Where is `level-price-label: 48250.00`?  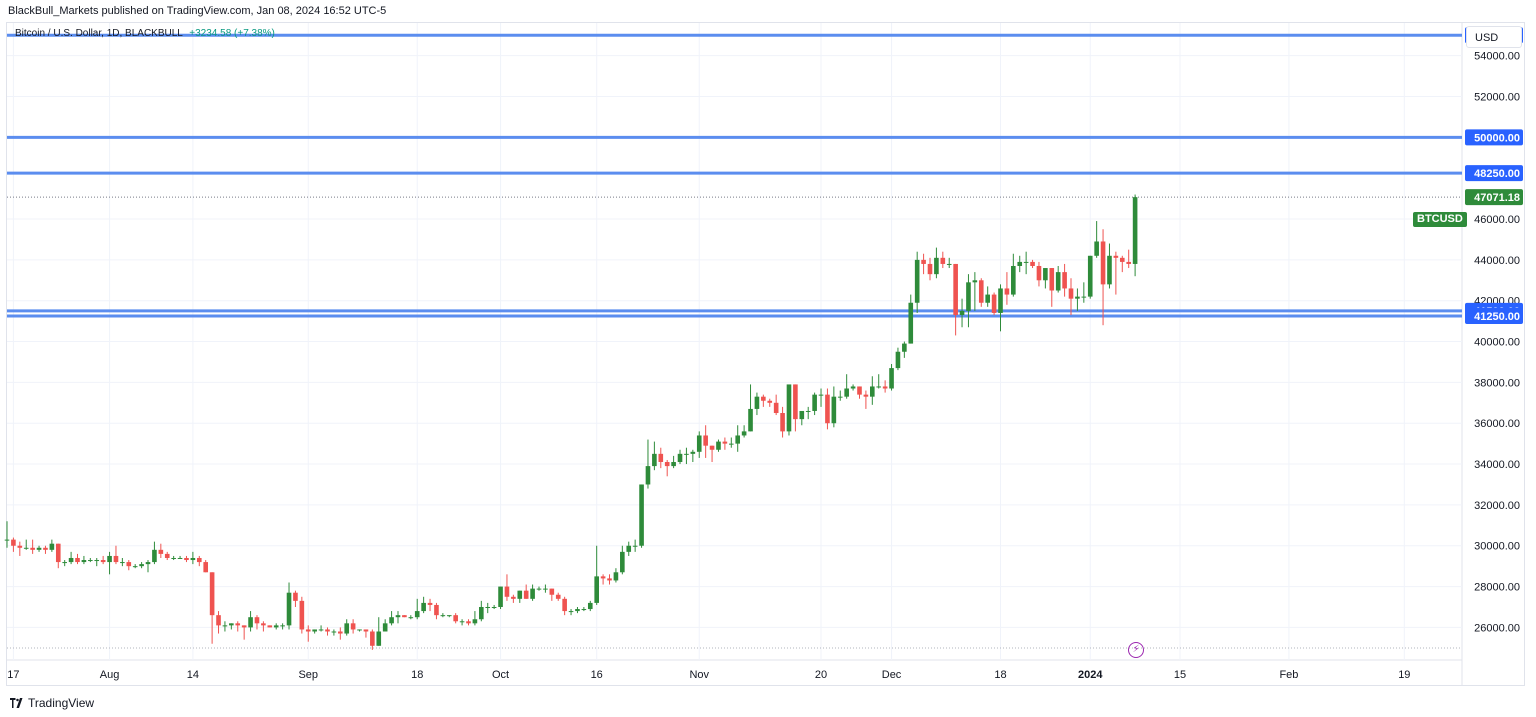 level-price-label: 48250.00 is located at coordinates (1497, 174).